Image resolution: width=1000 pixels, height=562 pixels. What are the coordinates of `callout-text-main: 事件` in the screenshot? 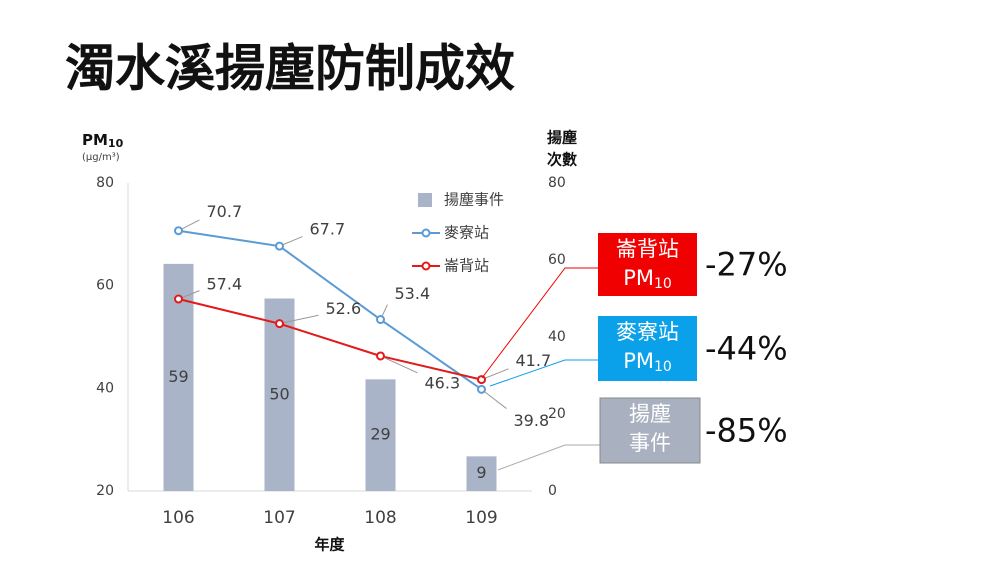 It's located at (650, 443).